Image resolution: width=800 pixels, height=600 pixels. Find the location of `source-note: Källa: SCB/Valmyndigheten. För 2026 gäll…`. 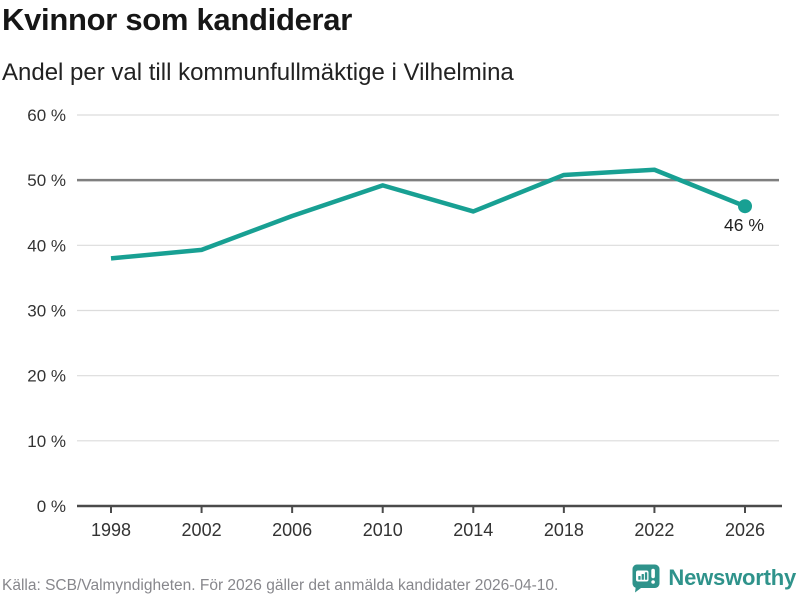

source-note: Källa: SCB/Valmyndigheten. För 2026 gäll… is located at coordinates (280, 585).